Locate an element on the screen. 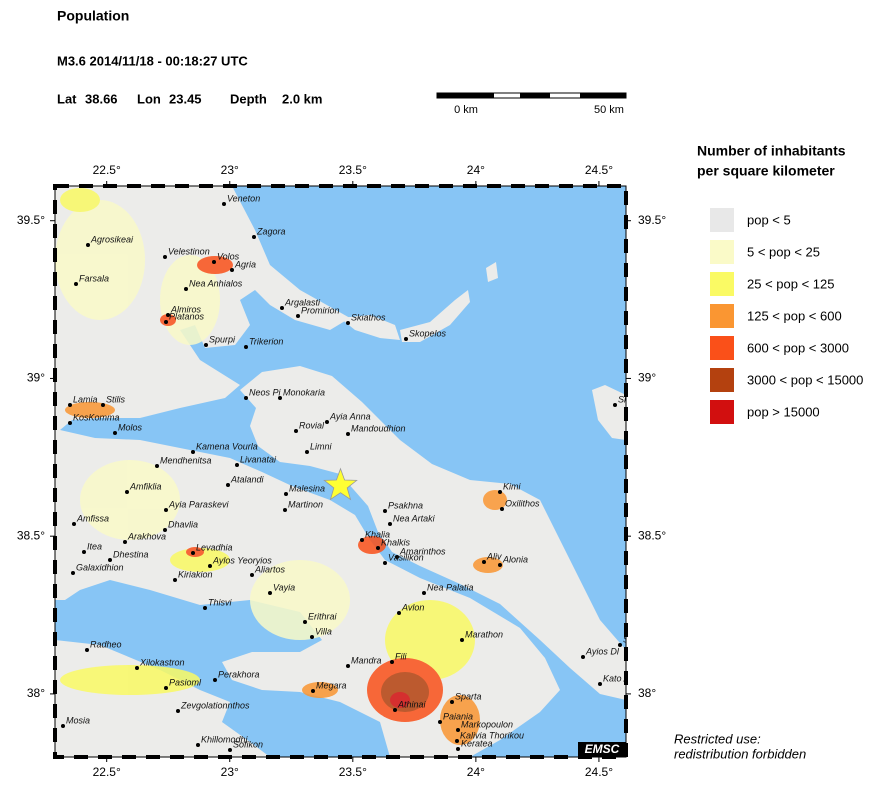 The image size is (880, 793). city-label: Alonia is located at coordinates (515, 559).